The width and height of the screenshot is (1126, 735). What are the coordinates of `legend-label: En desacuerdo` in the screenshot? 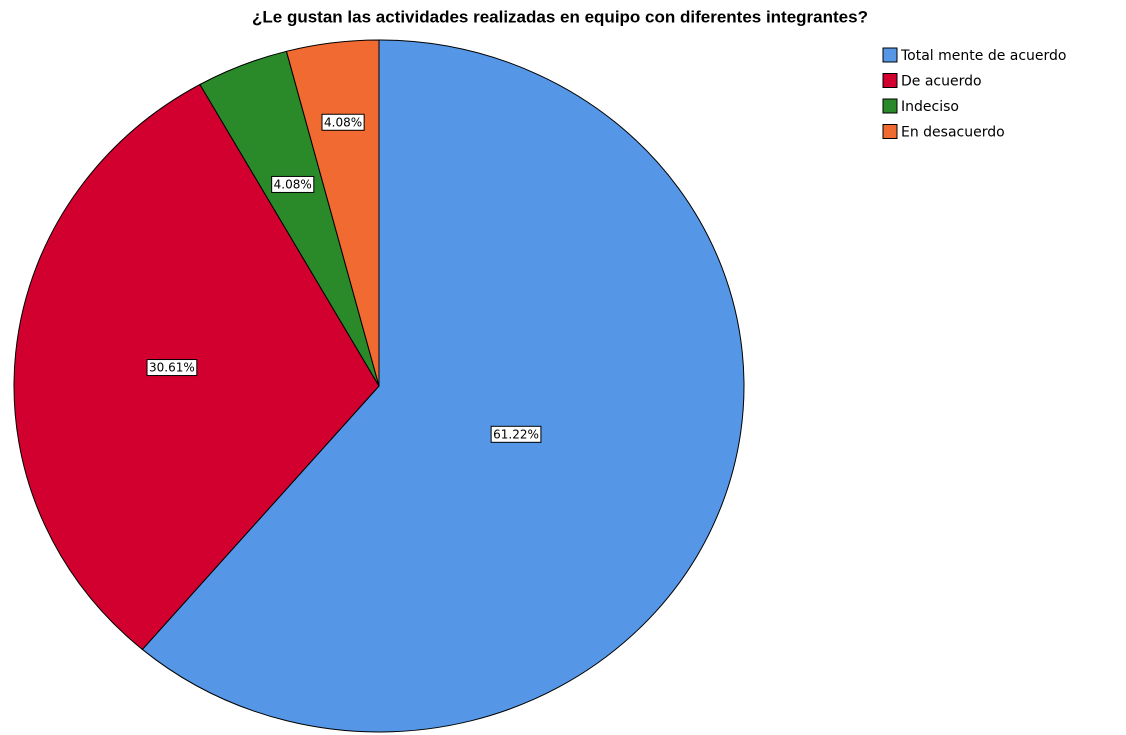 It's located at (953, 133).